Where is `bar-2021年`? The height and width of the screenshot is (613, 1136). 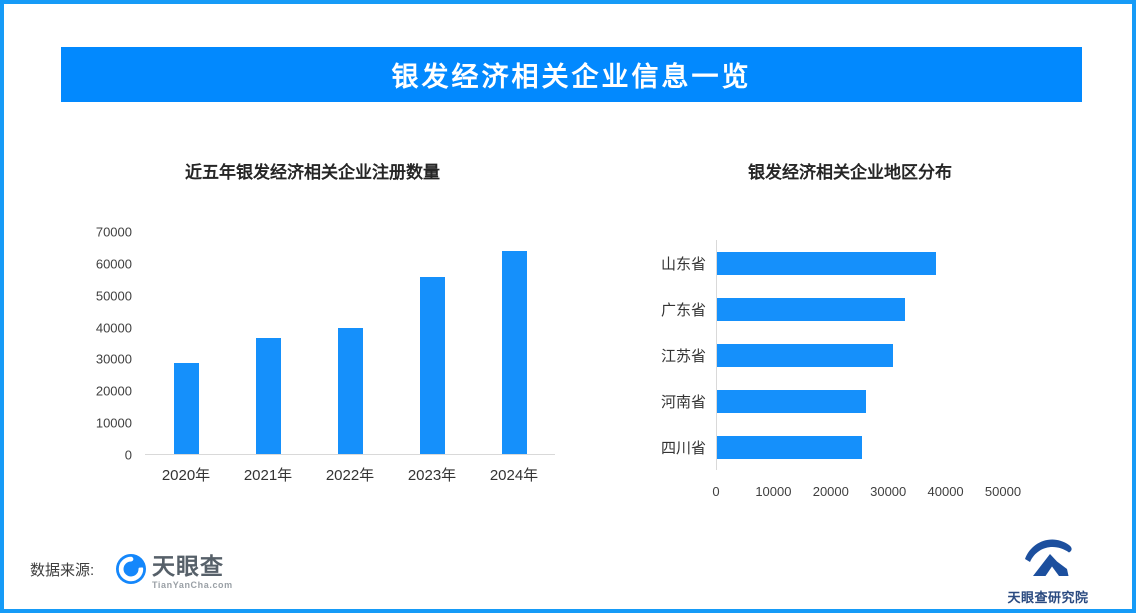 bar-2021年 is located at coordinates (268, 395).